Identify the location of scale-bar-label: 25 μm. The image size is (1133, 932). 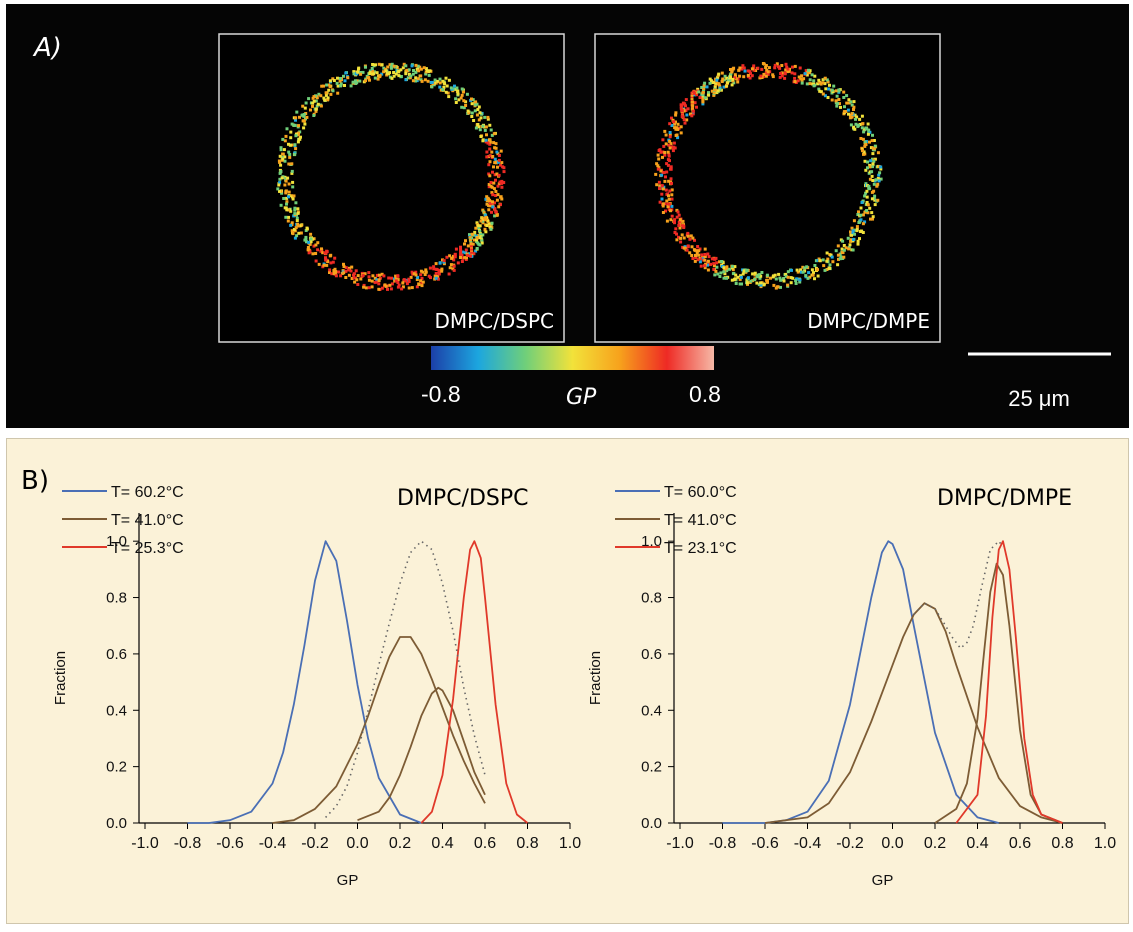
(1039, 398).